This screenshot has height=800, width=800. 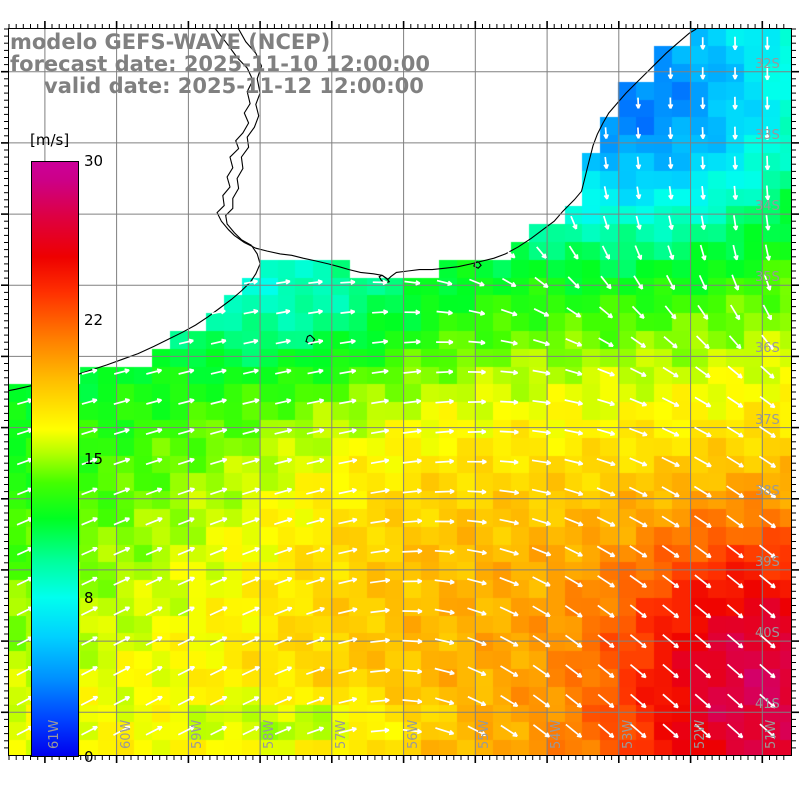 I want to click on colorbar-tick-30: 30, so click(x=94, y=161).